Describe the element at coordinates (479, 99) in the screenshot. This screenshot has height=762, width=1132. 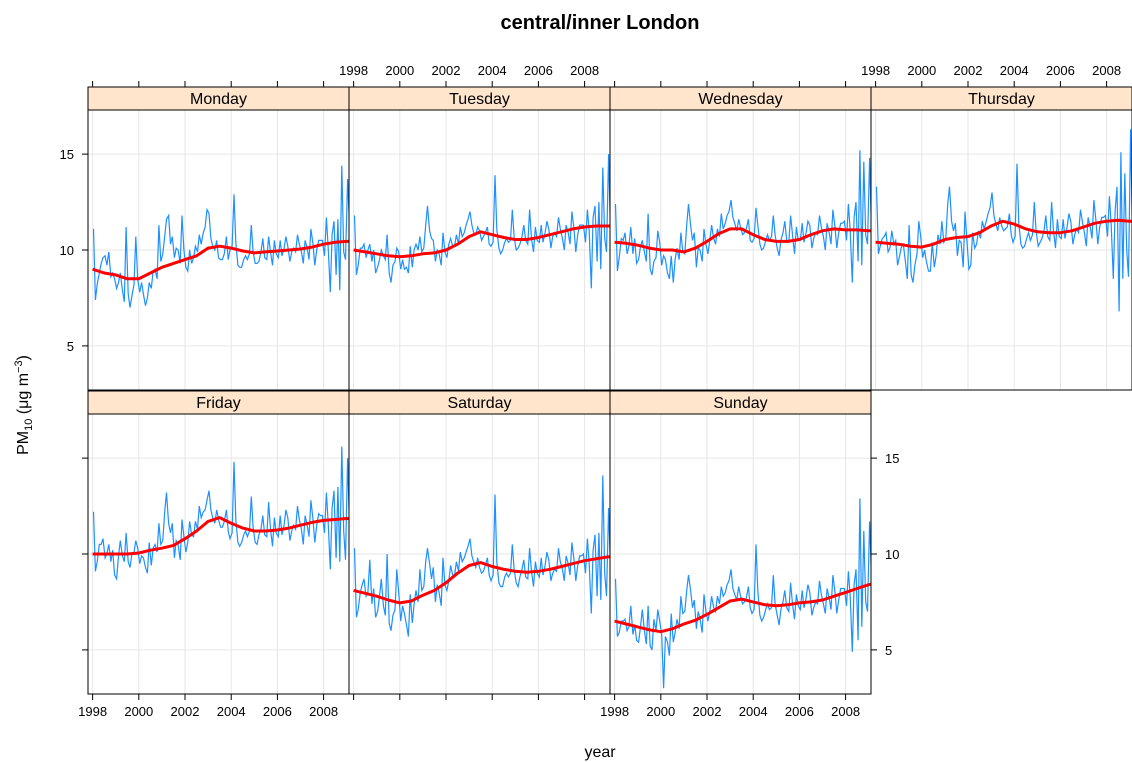
I see `strip-label-tuesday: Tuesday` at that location.